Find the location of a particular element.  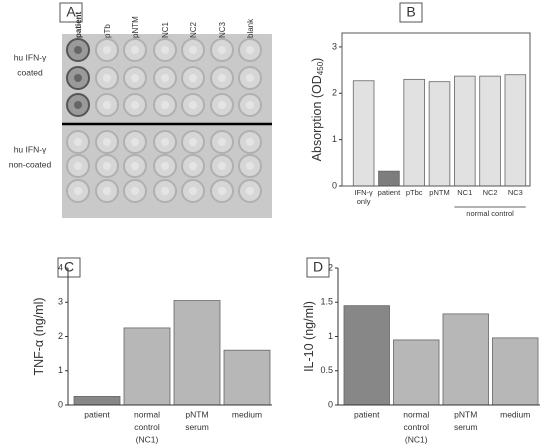

column-label: pNTM is located at coordinates (135, 27).